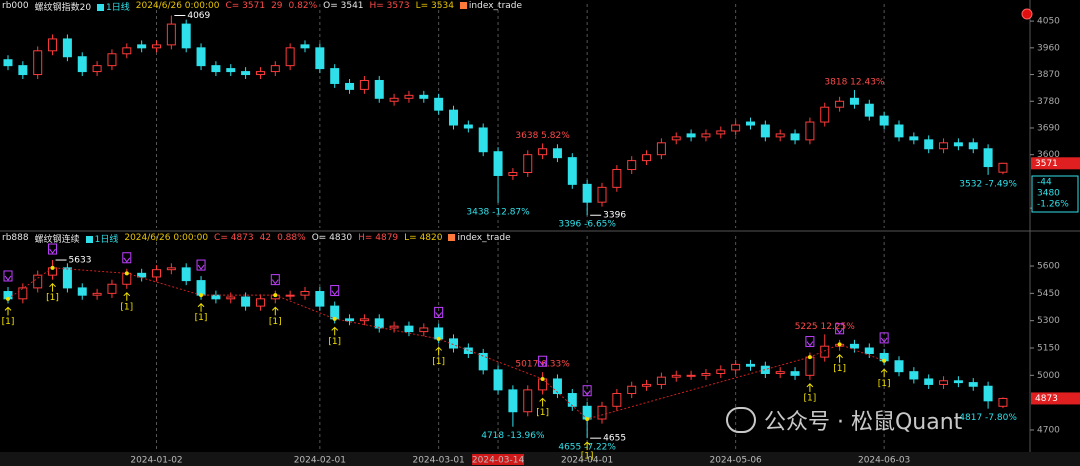  What do you see at coordinates (495, 6) in the screenshot?
I see `indicator-text: index_trade` at bounding box center [495, 6].